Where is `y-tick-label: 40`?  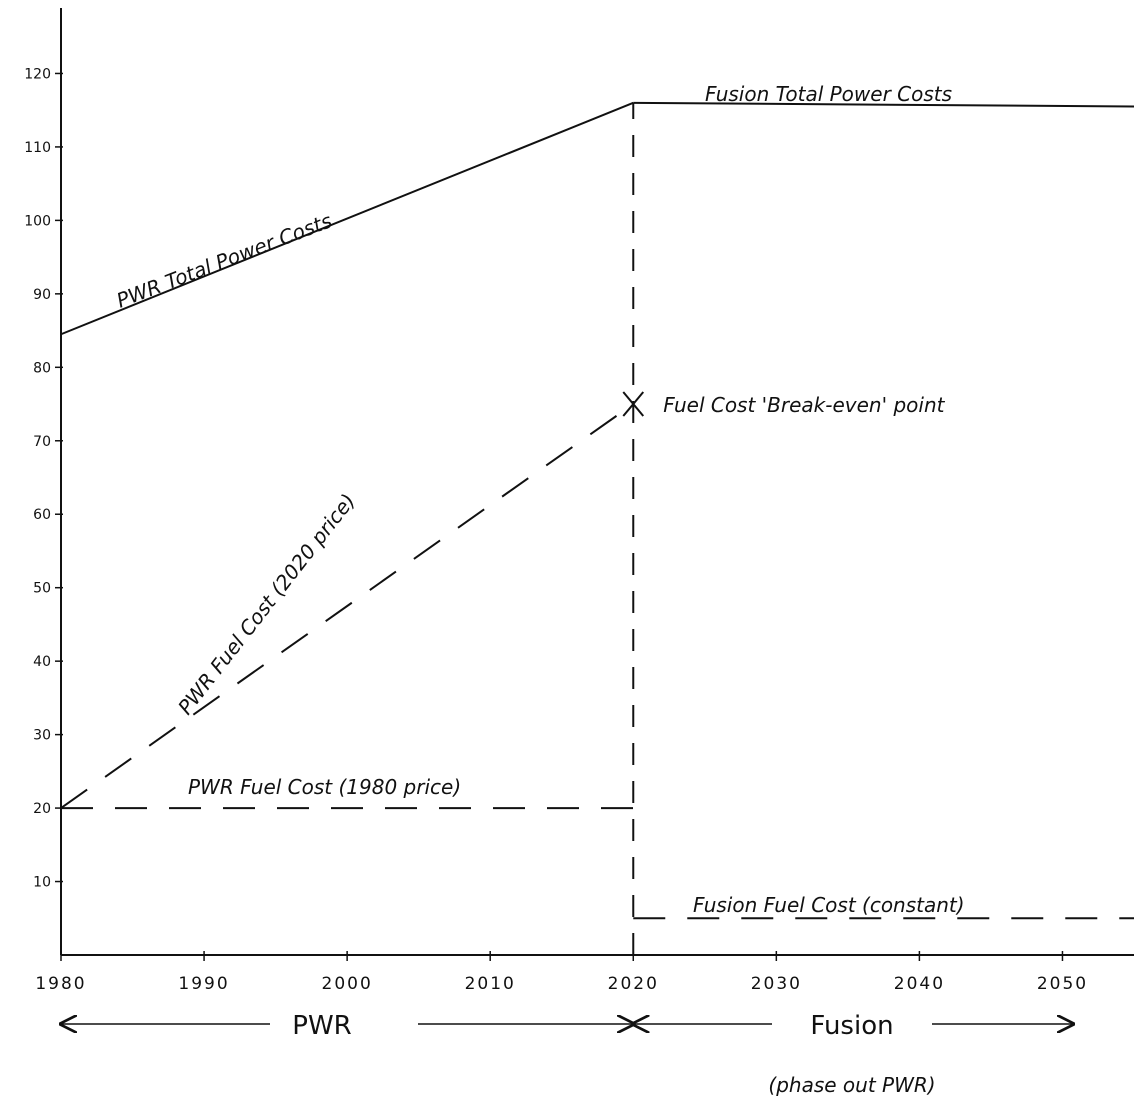
y-tick-label: 40 is located at coordinates (42, 662).